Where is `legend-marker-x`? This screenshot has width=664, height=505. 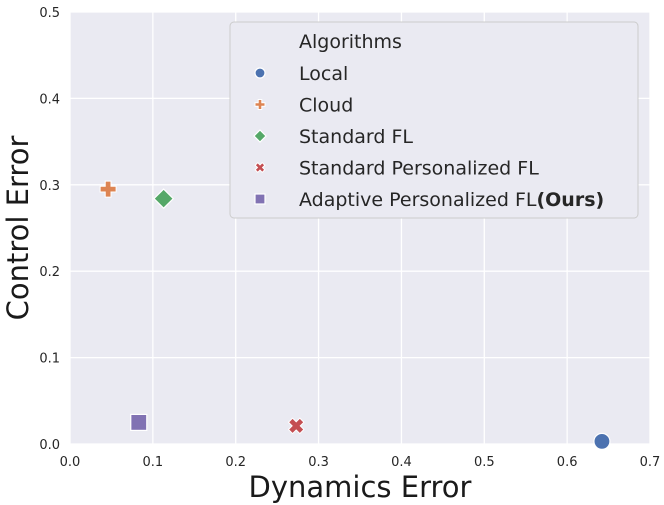
legend-marker-x is located at coordinates (260, 167).